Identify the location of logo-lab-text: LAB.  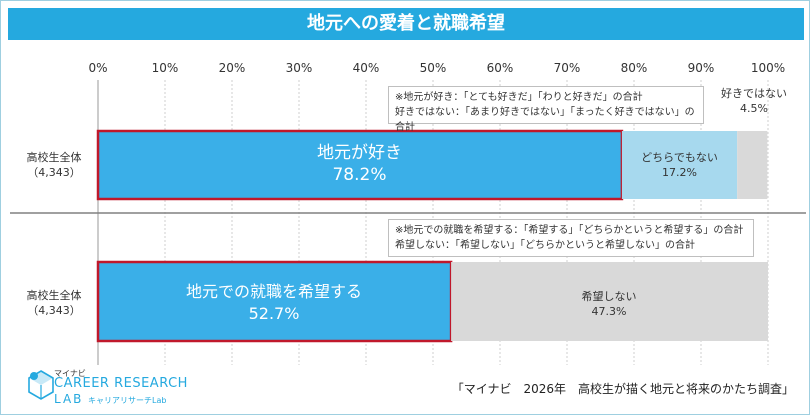
(69, 399).